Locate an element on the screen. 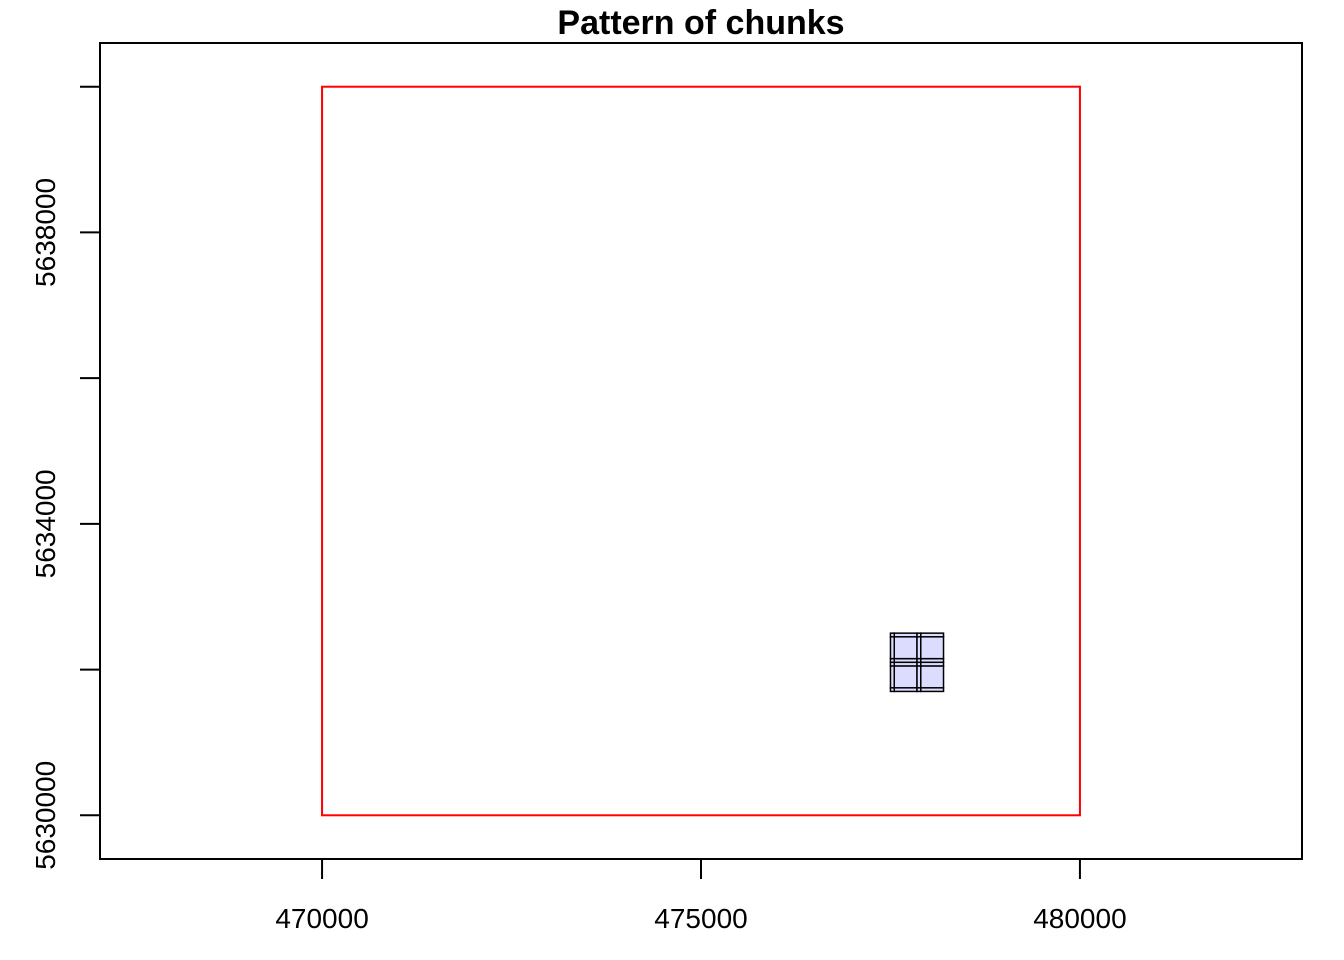  y-tick-label: 5634000 is located at coordinates (45, 523).